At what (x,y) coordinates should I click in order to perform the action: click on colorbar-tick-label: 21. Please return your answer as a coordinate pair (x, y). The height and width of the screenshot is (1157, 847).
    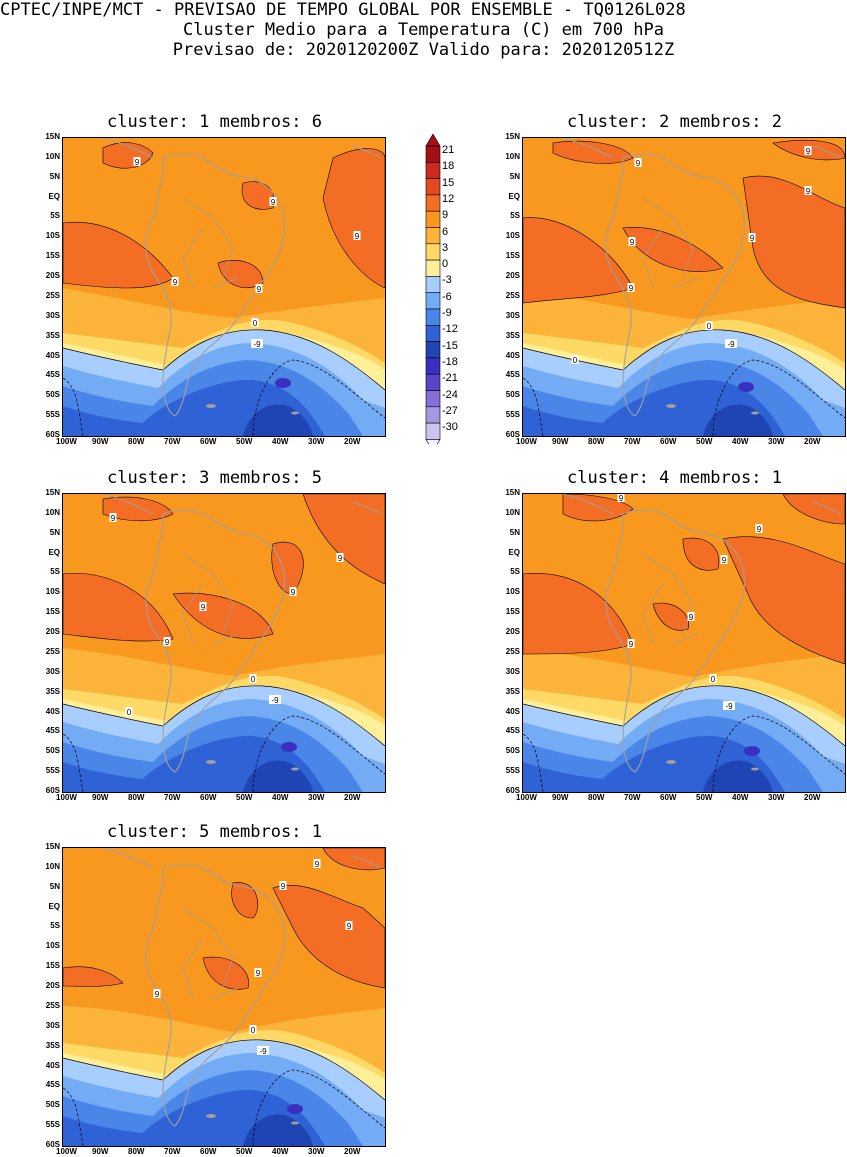
    Looking at the image, I should click on (448, 150).